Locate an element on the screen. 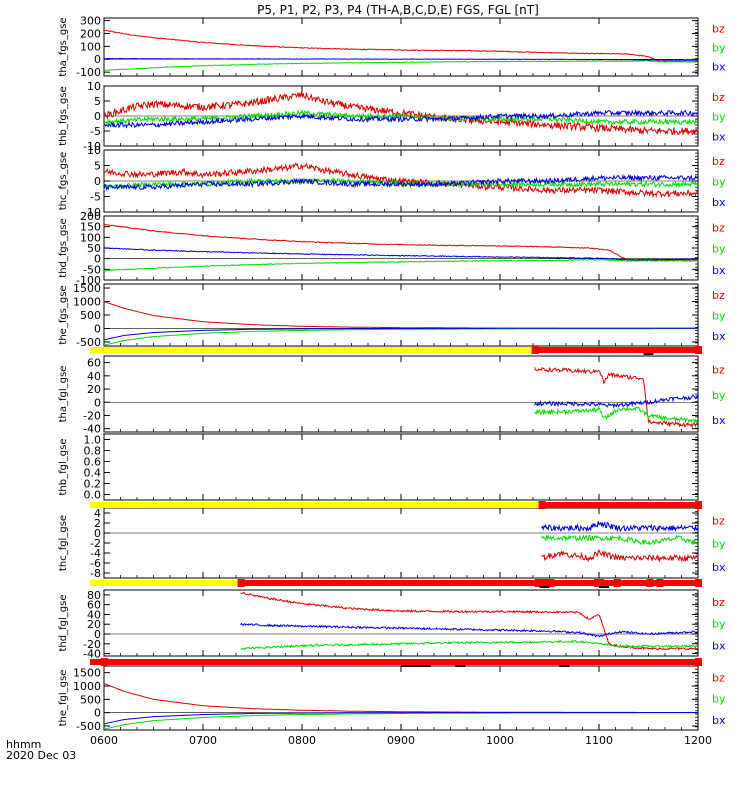 The height and width of the screenshot is (800, 750). y-tick-label: -2 is located at coordinates (95, 543).